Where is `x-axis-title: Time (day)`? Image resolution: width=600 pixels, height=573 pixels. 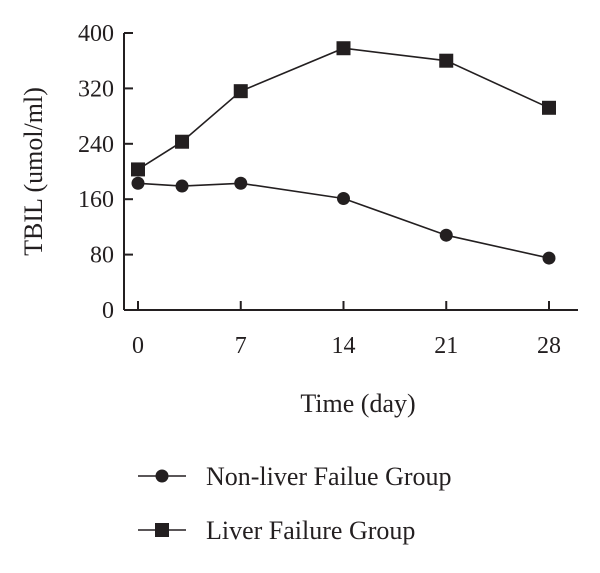 x-axis-title: Time (day) is located at coordinates (357, 403).